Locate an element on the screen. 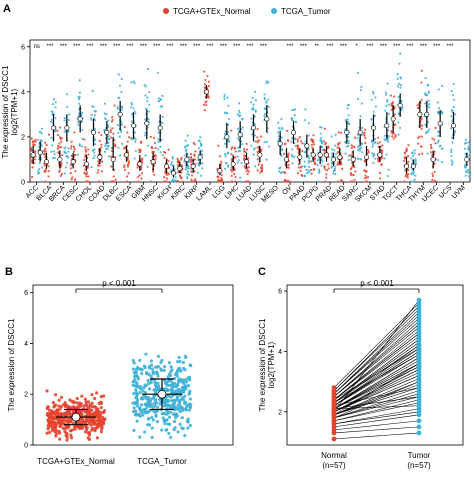  y-tick-label-a: 2 is located at coordinates (23, 137).